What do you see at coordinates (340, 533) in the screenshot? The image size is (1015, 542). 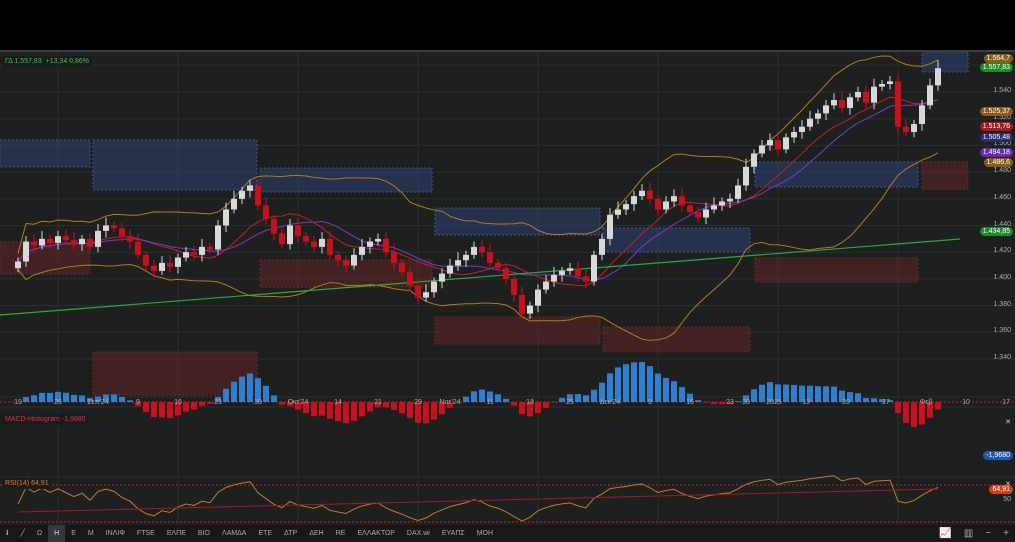 I see `toolbar-item: RE` at bounding box center [340, 533].